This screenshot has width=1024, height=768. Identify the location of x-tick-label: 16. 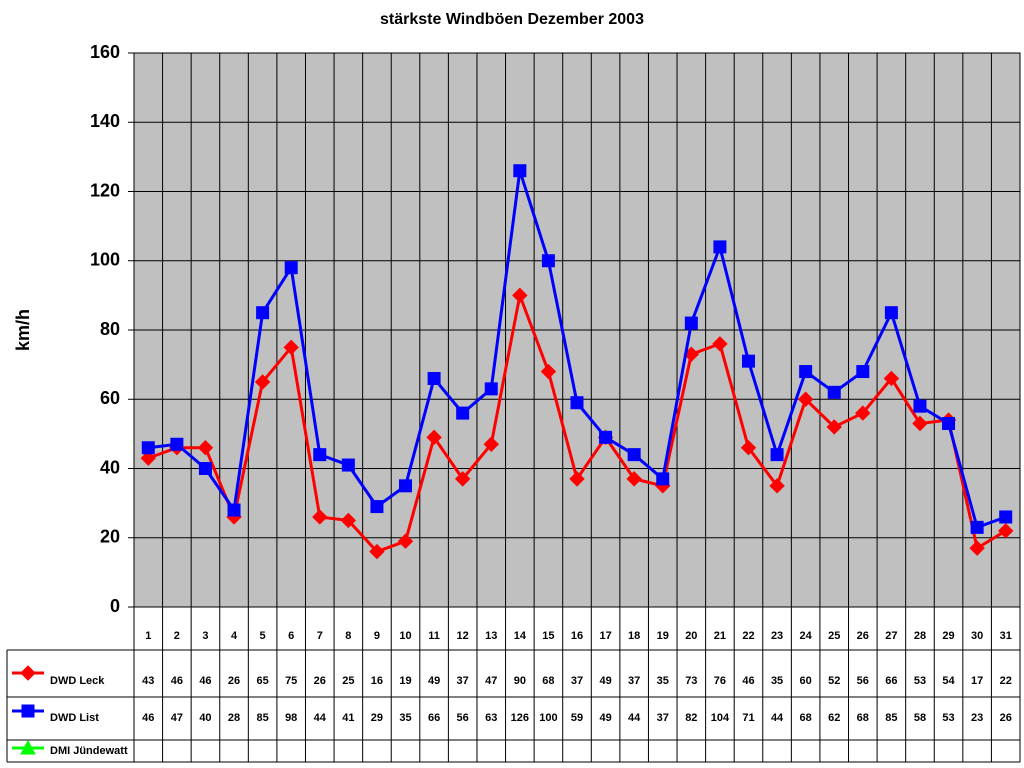
(577, 636).